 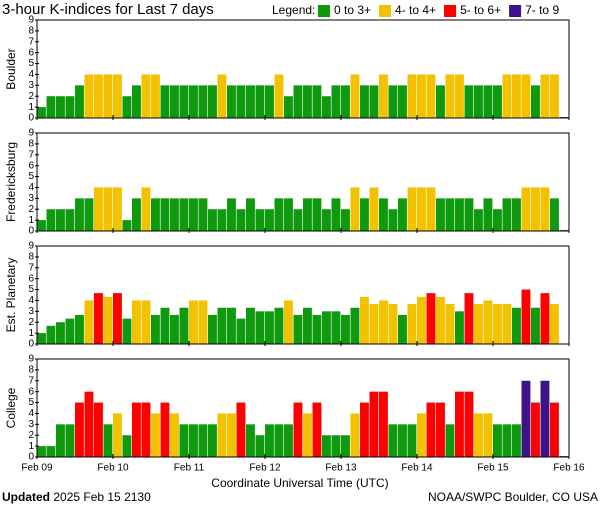 I want to click on y-tick-label: 1, so click(x=31, y=333).